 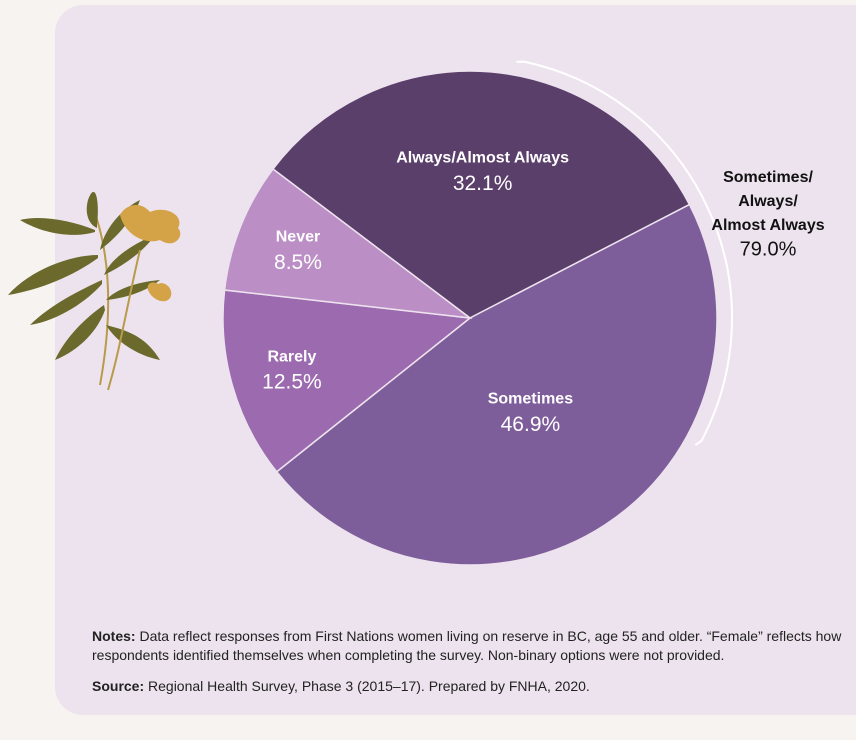 What do you see at coordinates (624, 253) in the screenshot?
I see `bracket` at bounding box center [624, 253].